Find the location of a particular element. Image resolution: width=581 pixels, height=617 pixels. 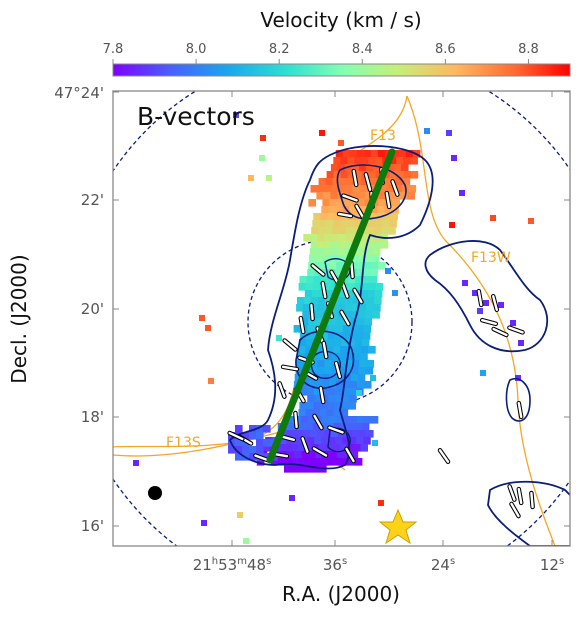

x-tick-seconds: 12 is located at coordinates (549, 565).